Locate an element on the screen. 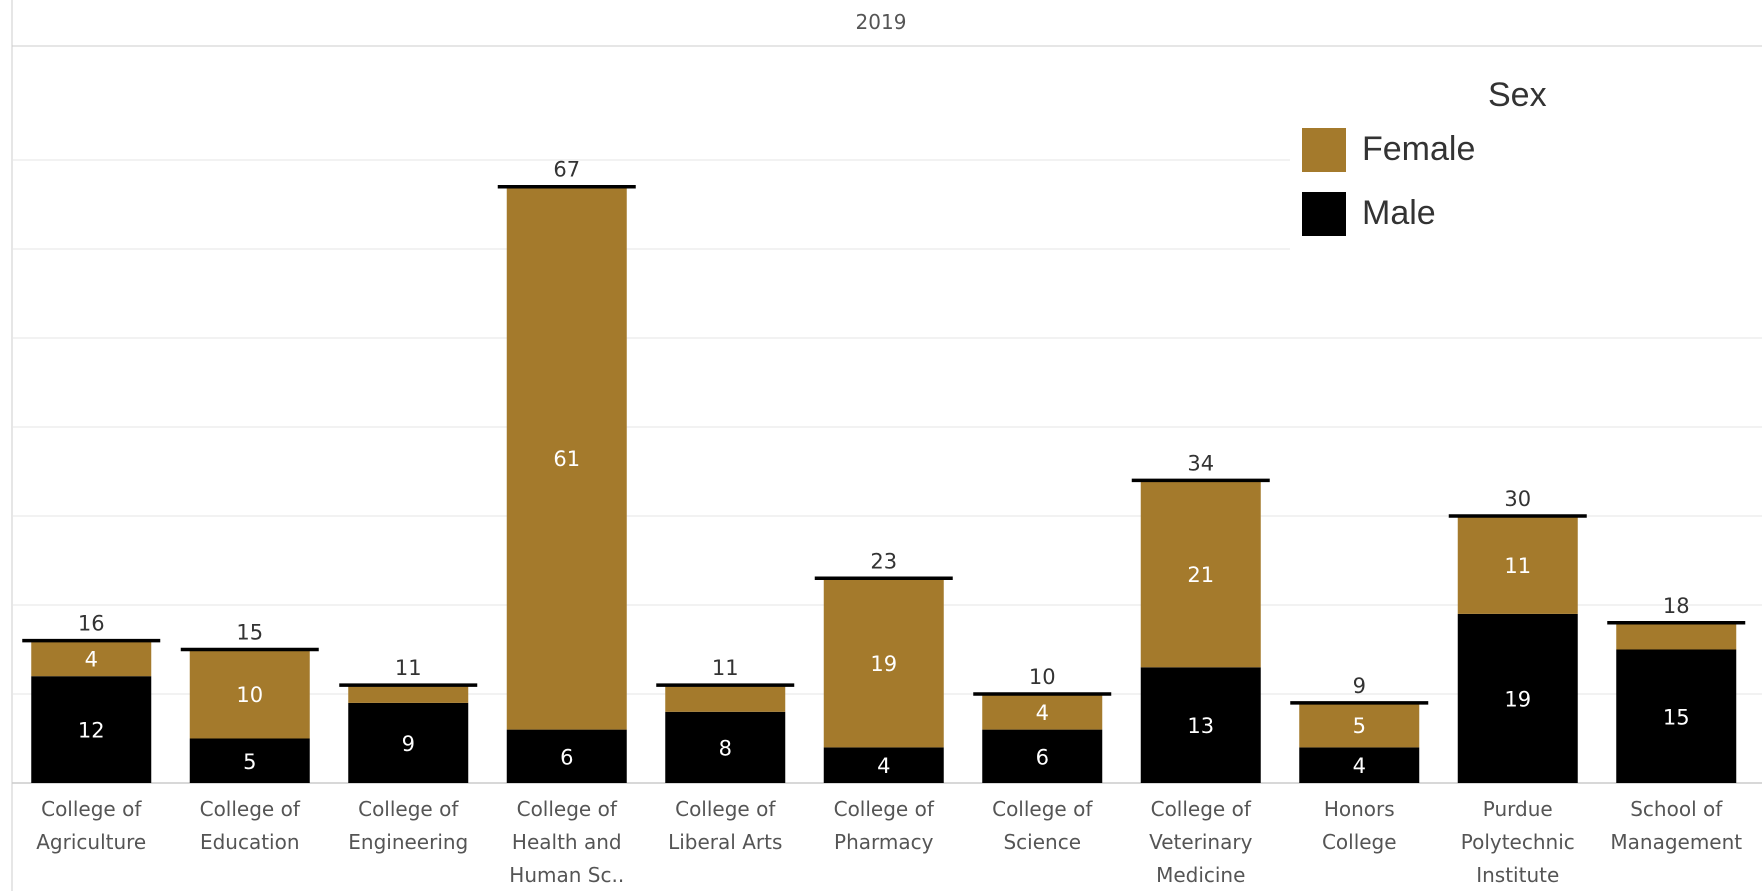  female-value-label: 5 is located at coordinates (1359, 726).